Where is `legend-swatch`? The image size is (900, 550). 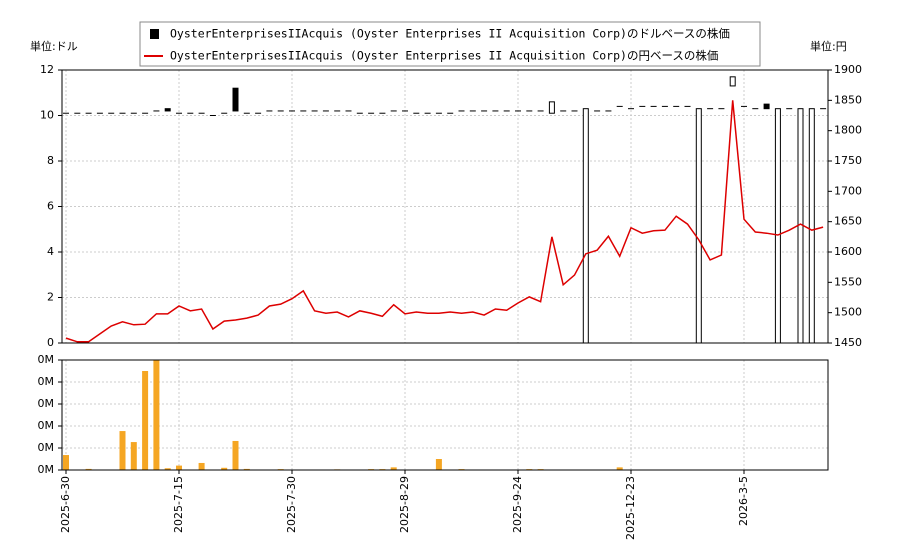
legend-swatch is located at coordinates (154, 34).